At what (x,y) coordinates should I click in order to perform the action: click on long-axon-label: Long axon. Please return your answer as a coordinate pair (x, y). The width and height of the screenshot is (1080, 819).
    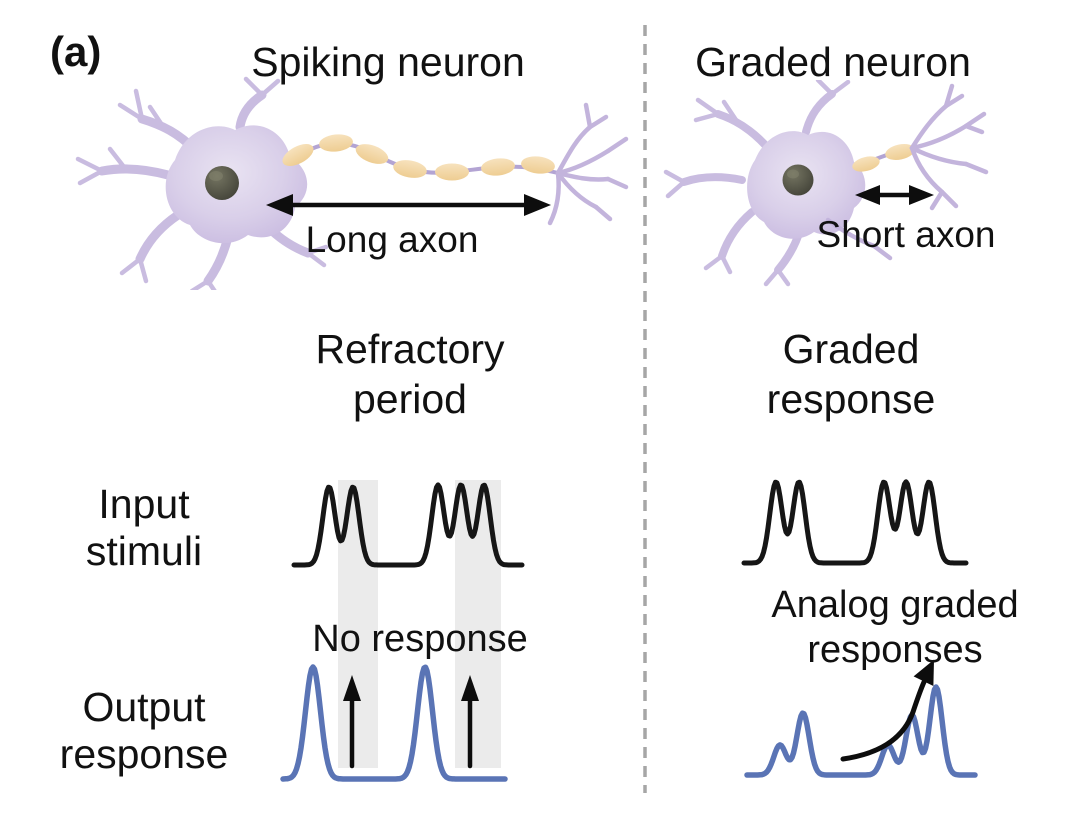
    Looking at the image, I should click on (392, 239).